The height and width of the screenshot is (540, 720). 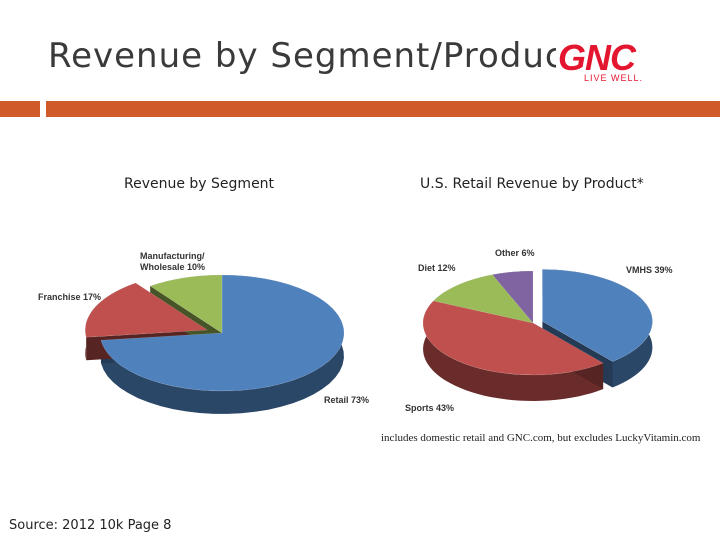 I want to click on slice-label-other: Other 6%, so click(x=515, y=253).